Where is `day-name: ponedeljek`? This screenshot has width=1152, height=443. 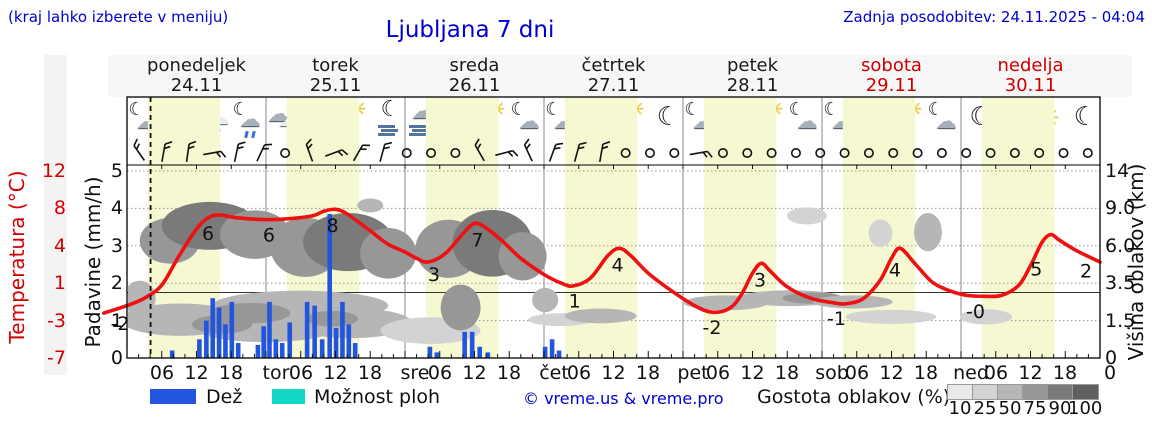 day-name: ponedeljek is located at coordinates (196, 65).